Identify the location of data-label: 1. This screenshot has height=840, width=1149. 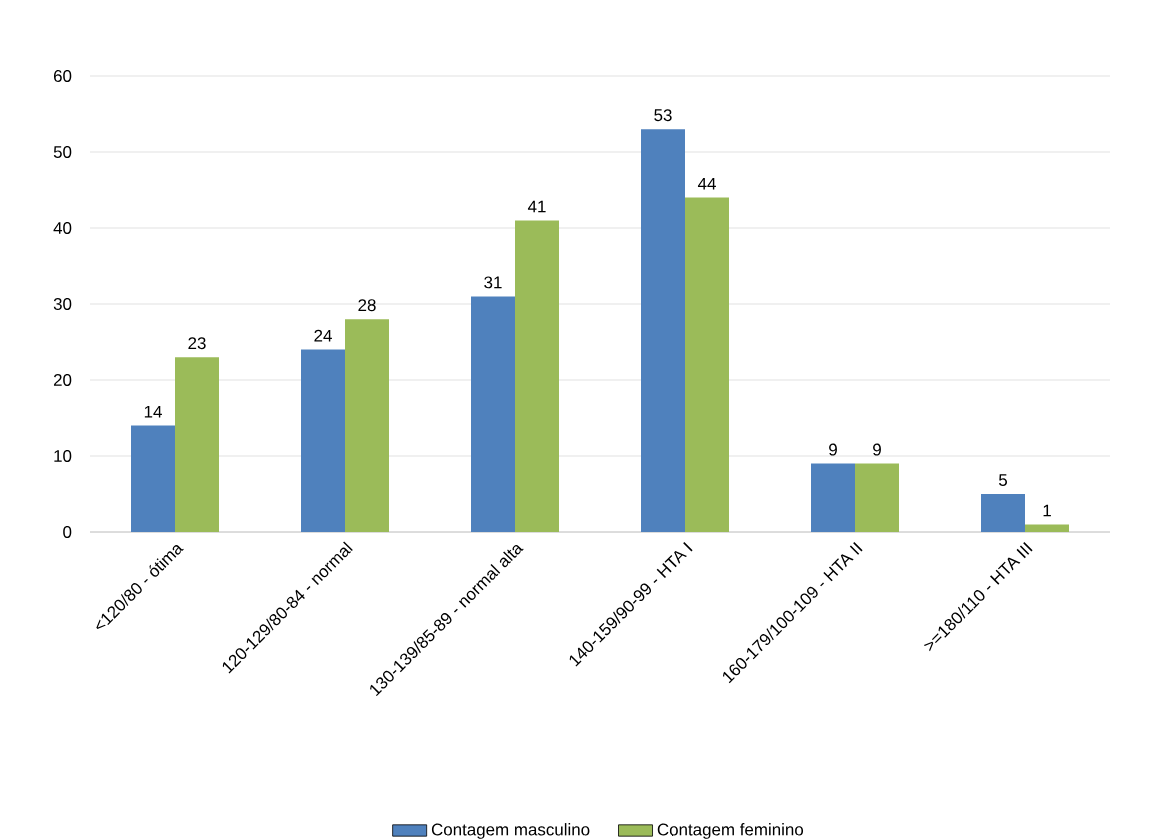
(1047, 510).